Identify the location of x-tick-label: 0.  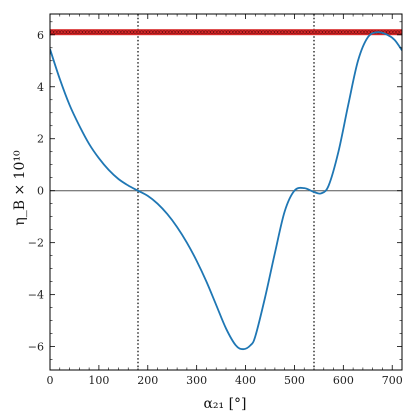
(50, 380).